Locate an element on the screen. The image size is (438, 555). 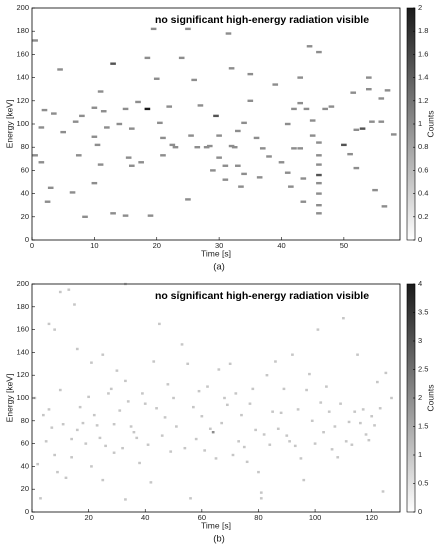
x-tick-label: 40 is located at coordinates (281, 245).